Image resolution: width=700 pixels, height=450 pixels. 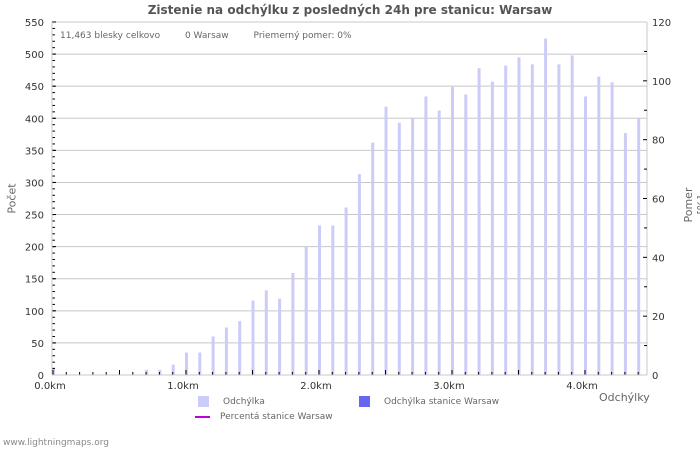 What do you see at coordinates (202, 416) in the screenshot?
I see `line-swatch-icon` at bounding box center [202, 416].